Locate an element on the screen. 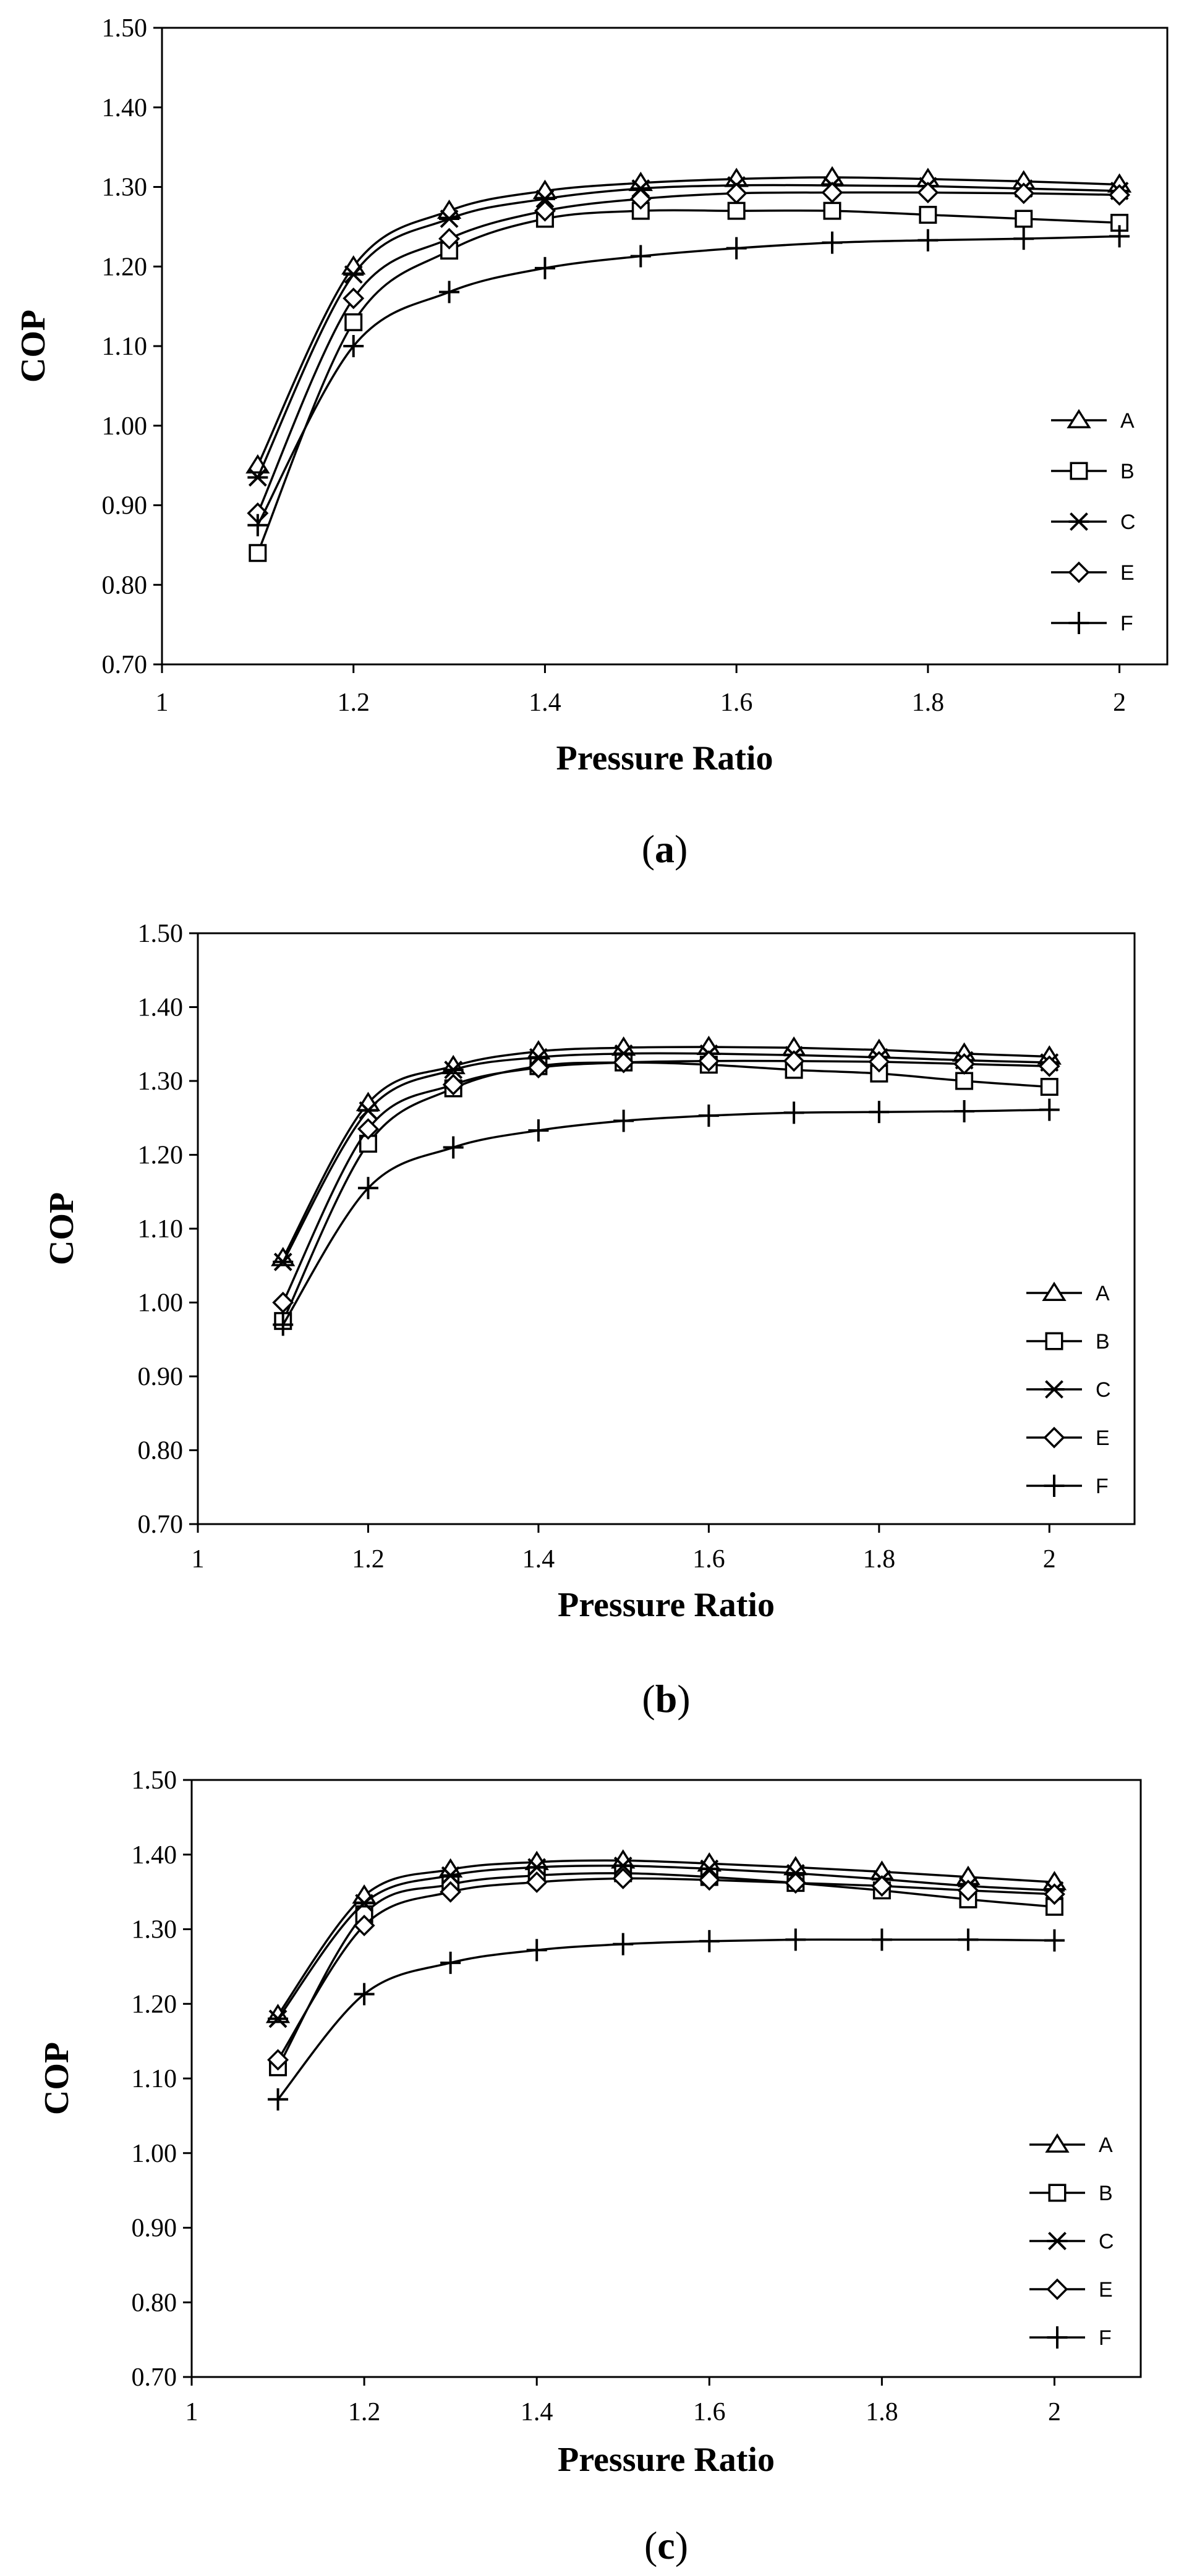 Image resolution: width=1184 pixels, height=2576 pixels. legend: A B C EF is located at coordinates (1071, 2241).